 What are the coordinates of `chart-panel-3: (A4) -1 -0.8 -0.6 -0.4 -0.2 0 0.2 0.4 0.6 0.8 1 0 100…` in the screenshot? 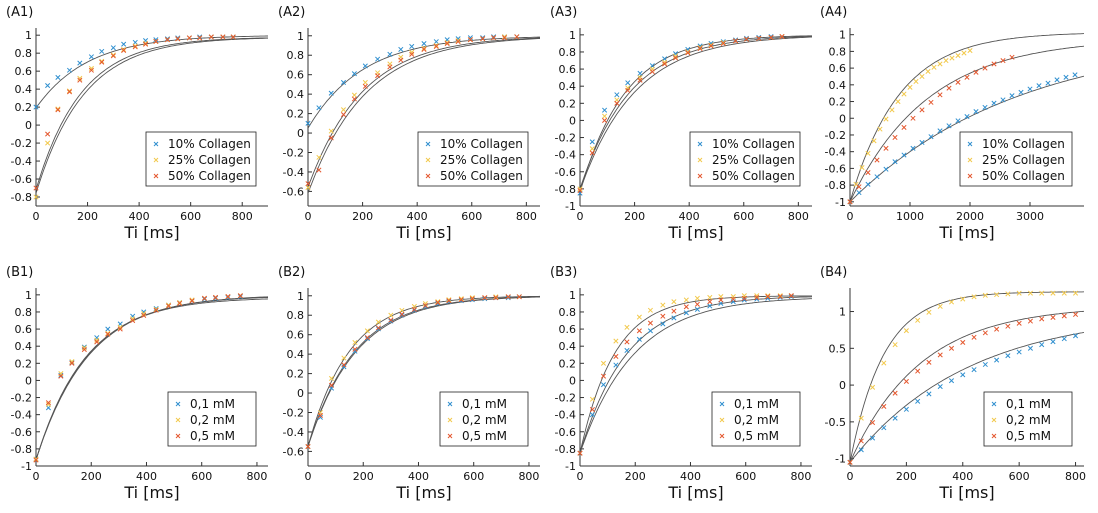 It's located at (952, 123).